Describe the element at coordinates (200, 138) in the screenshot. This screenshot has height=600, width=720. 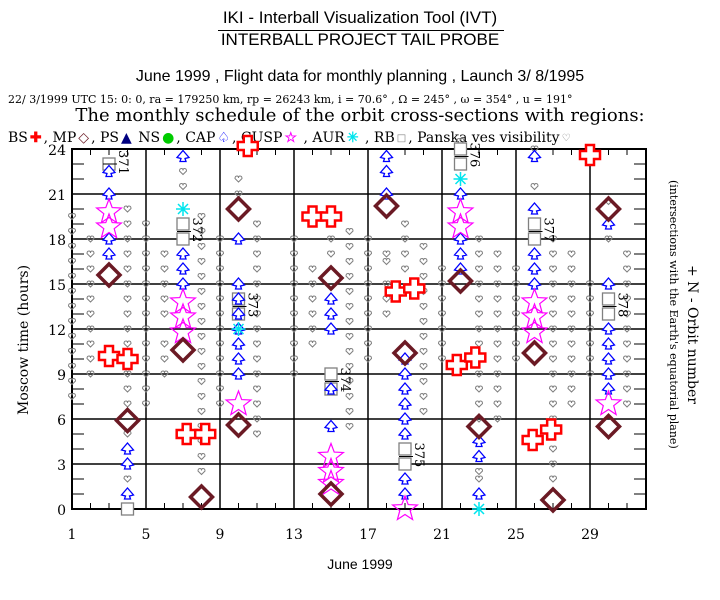
I see `legend-label-cap: CAP` at that location.